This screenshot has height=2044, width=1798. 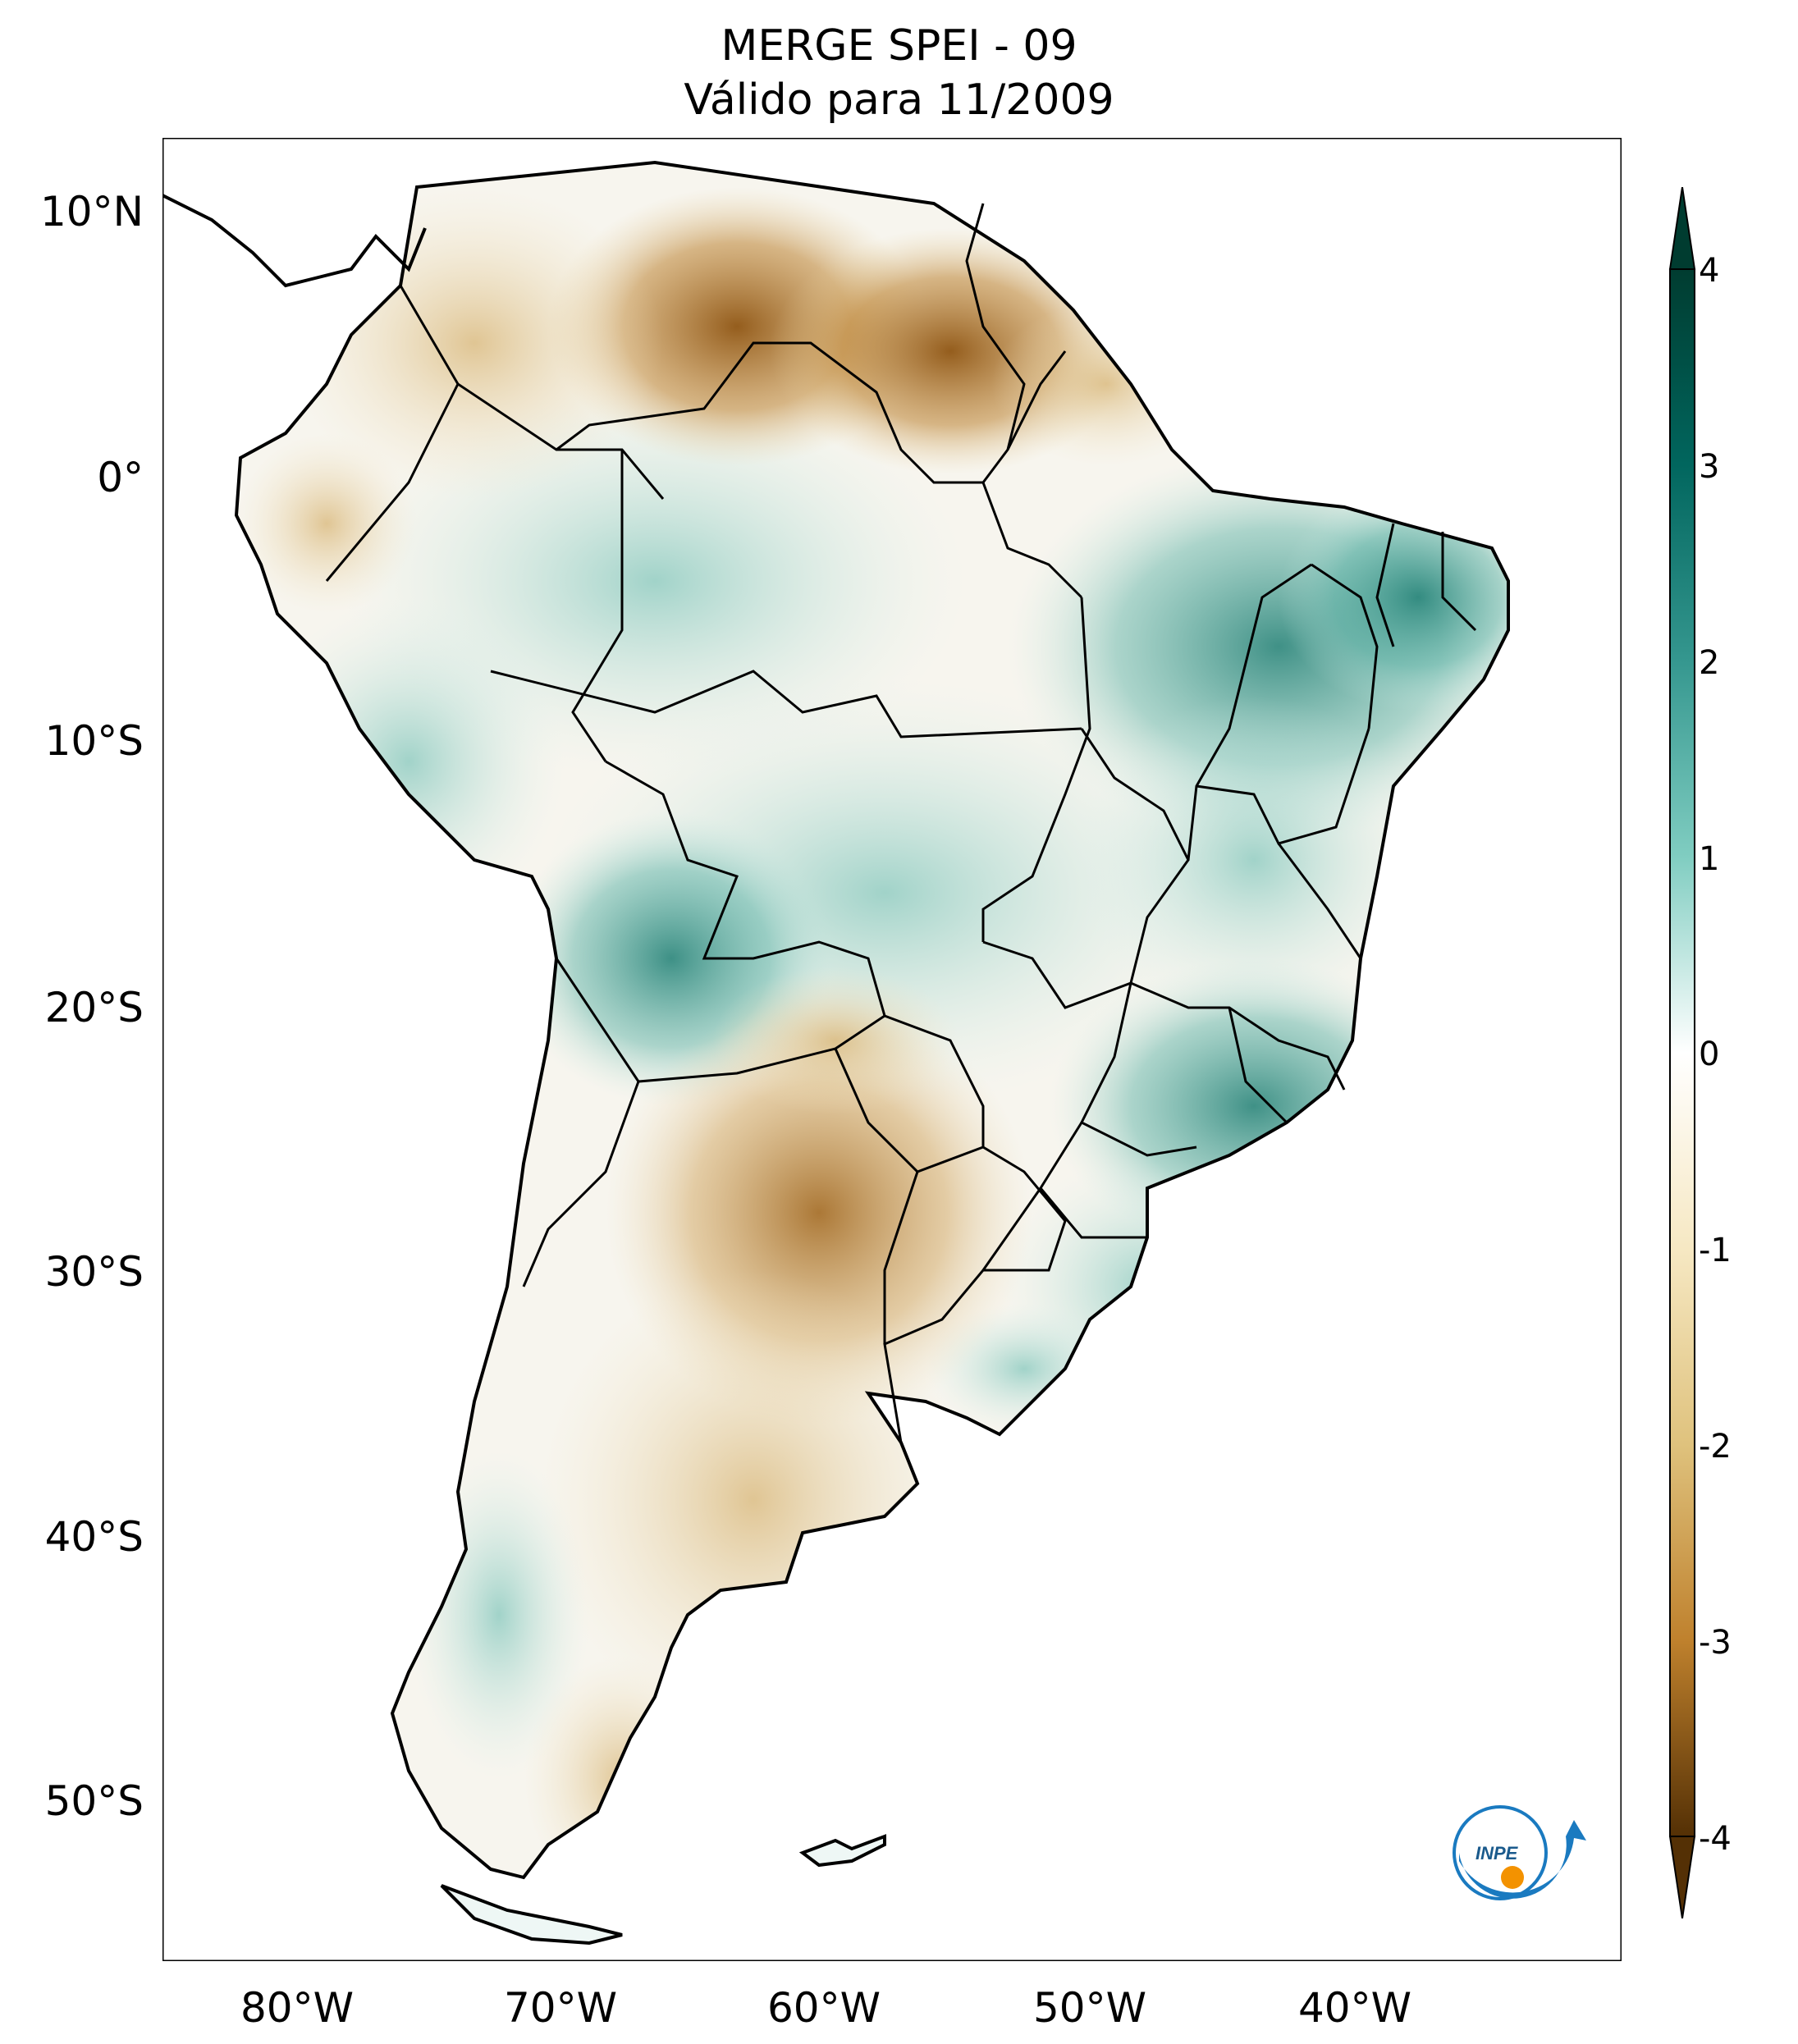 I want to click on colorbar-tick-neg4: -4, so click(x=1715, y=1839).